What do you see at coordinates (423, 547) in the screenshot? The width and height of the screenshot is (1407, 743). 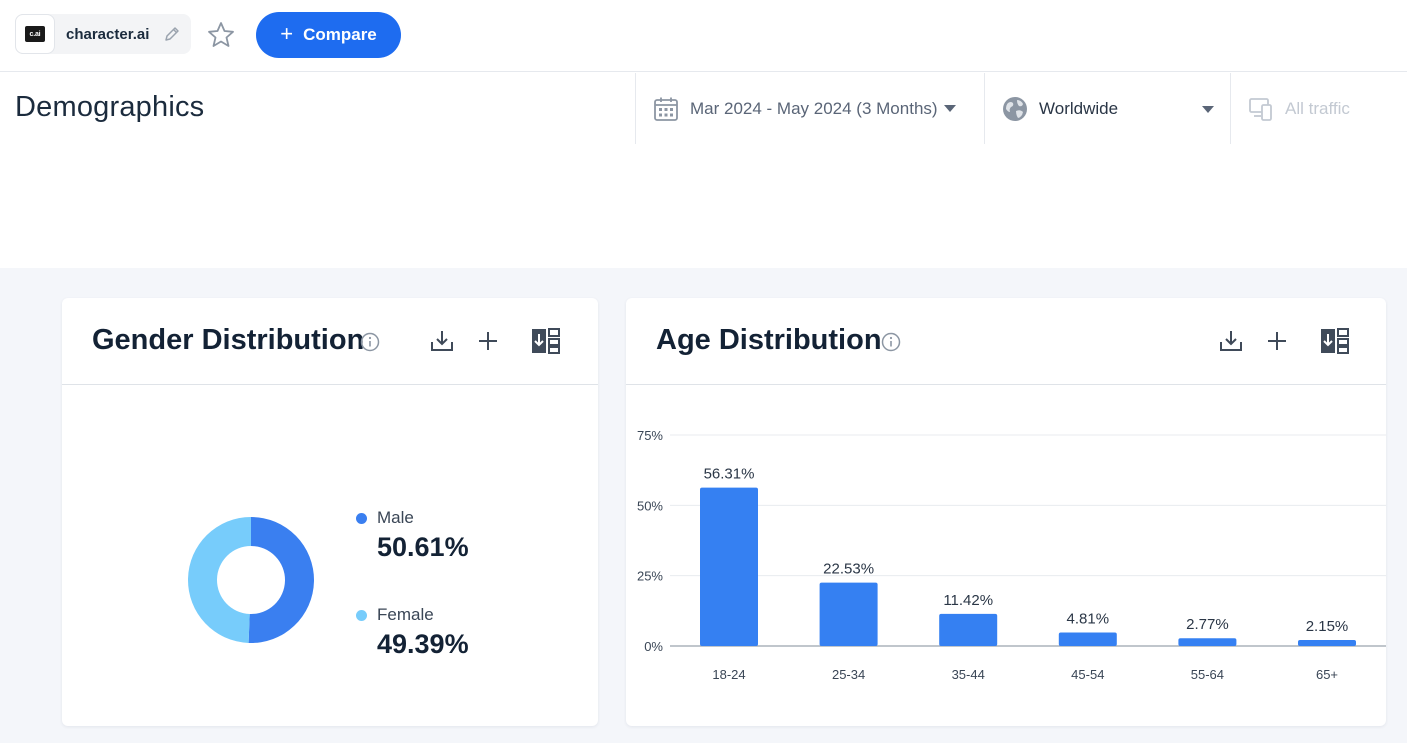 I see `legend-value: 50.61%` at bounding box center [423, 547].